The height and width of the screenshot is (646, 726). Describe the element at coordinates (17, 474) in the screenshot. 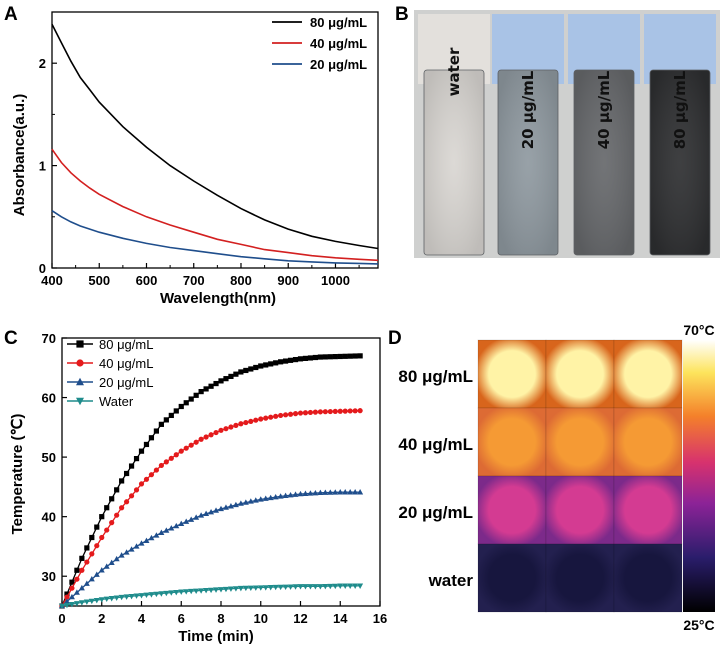

I see `chart-c-ylabel: Temperature (℃)` at that location.